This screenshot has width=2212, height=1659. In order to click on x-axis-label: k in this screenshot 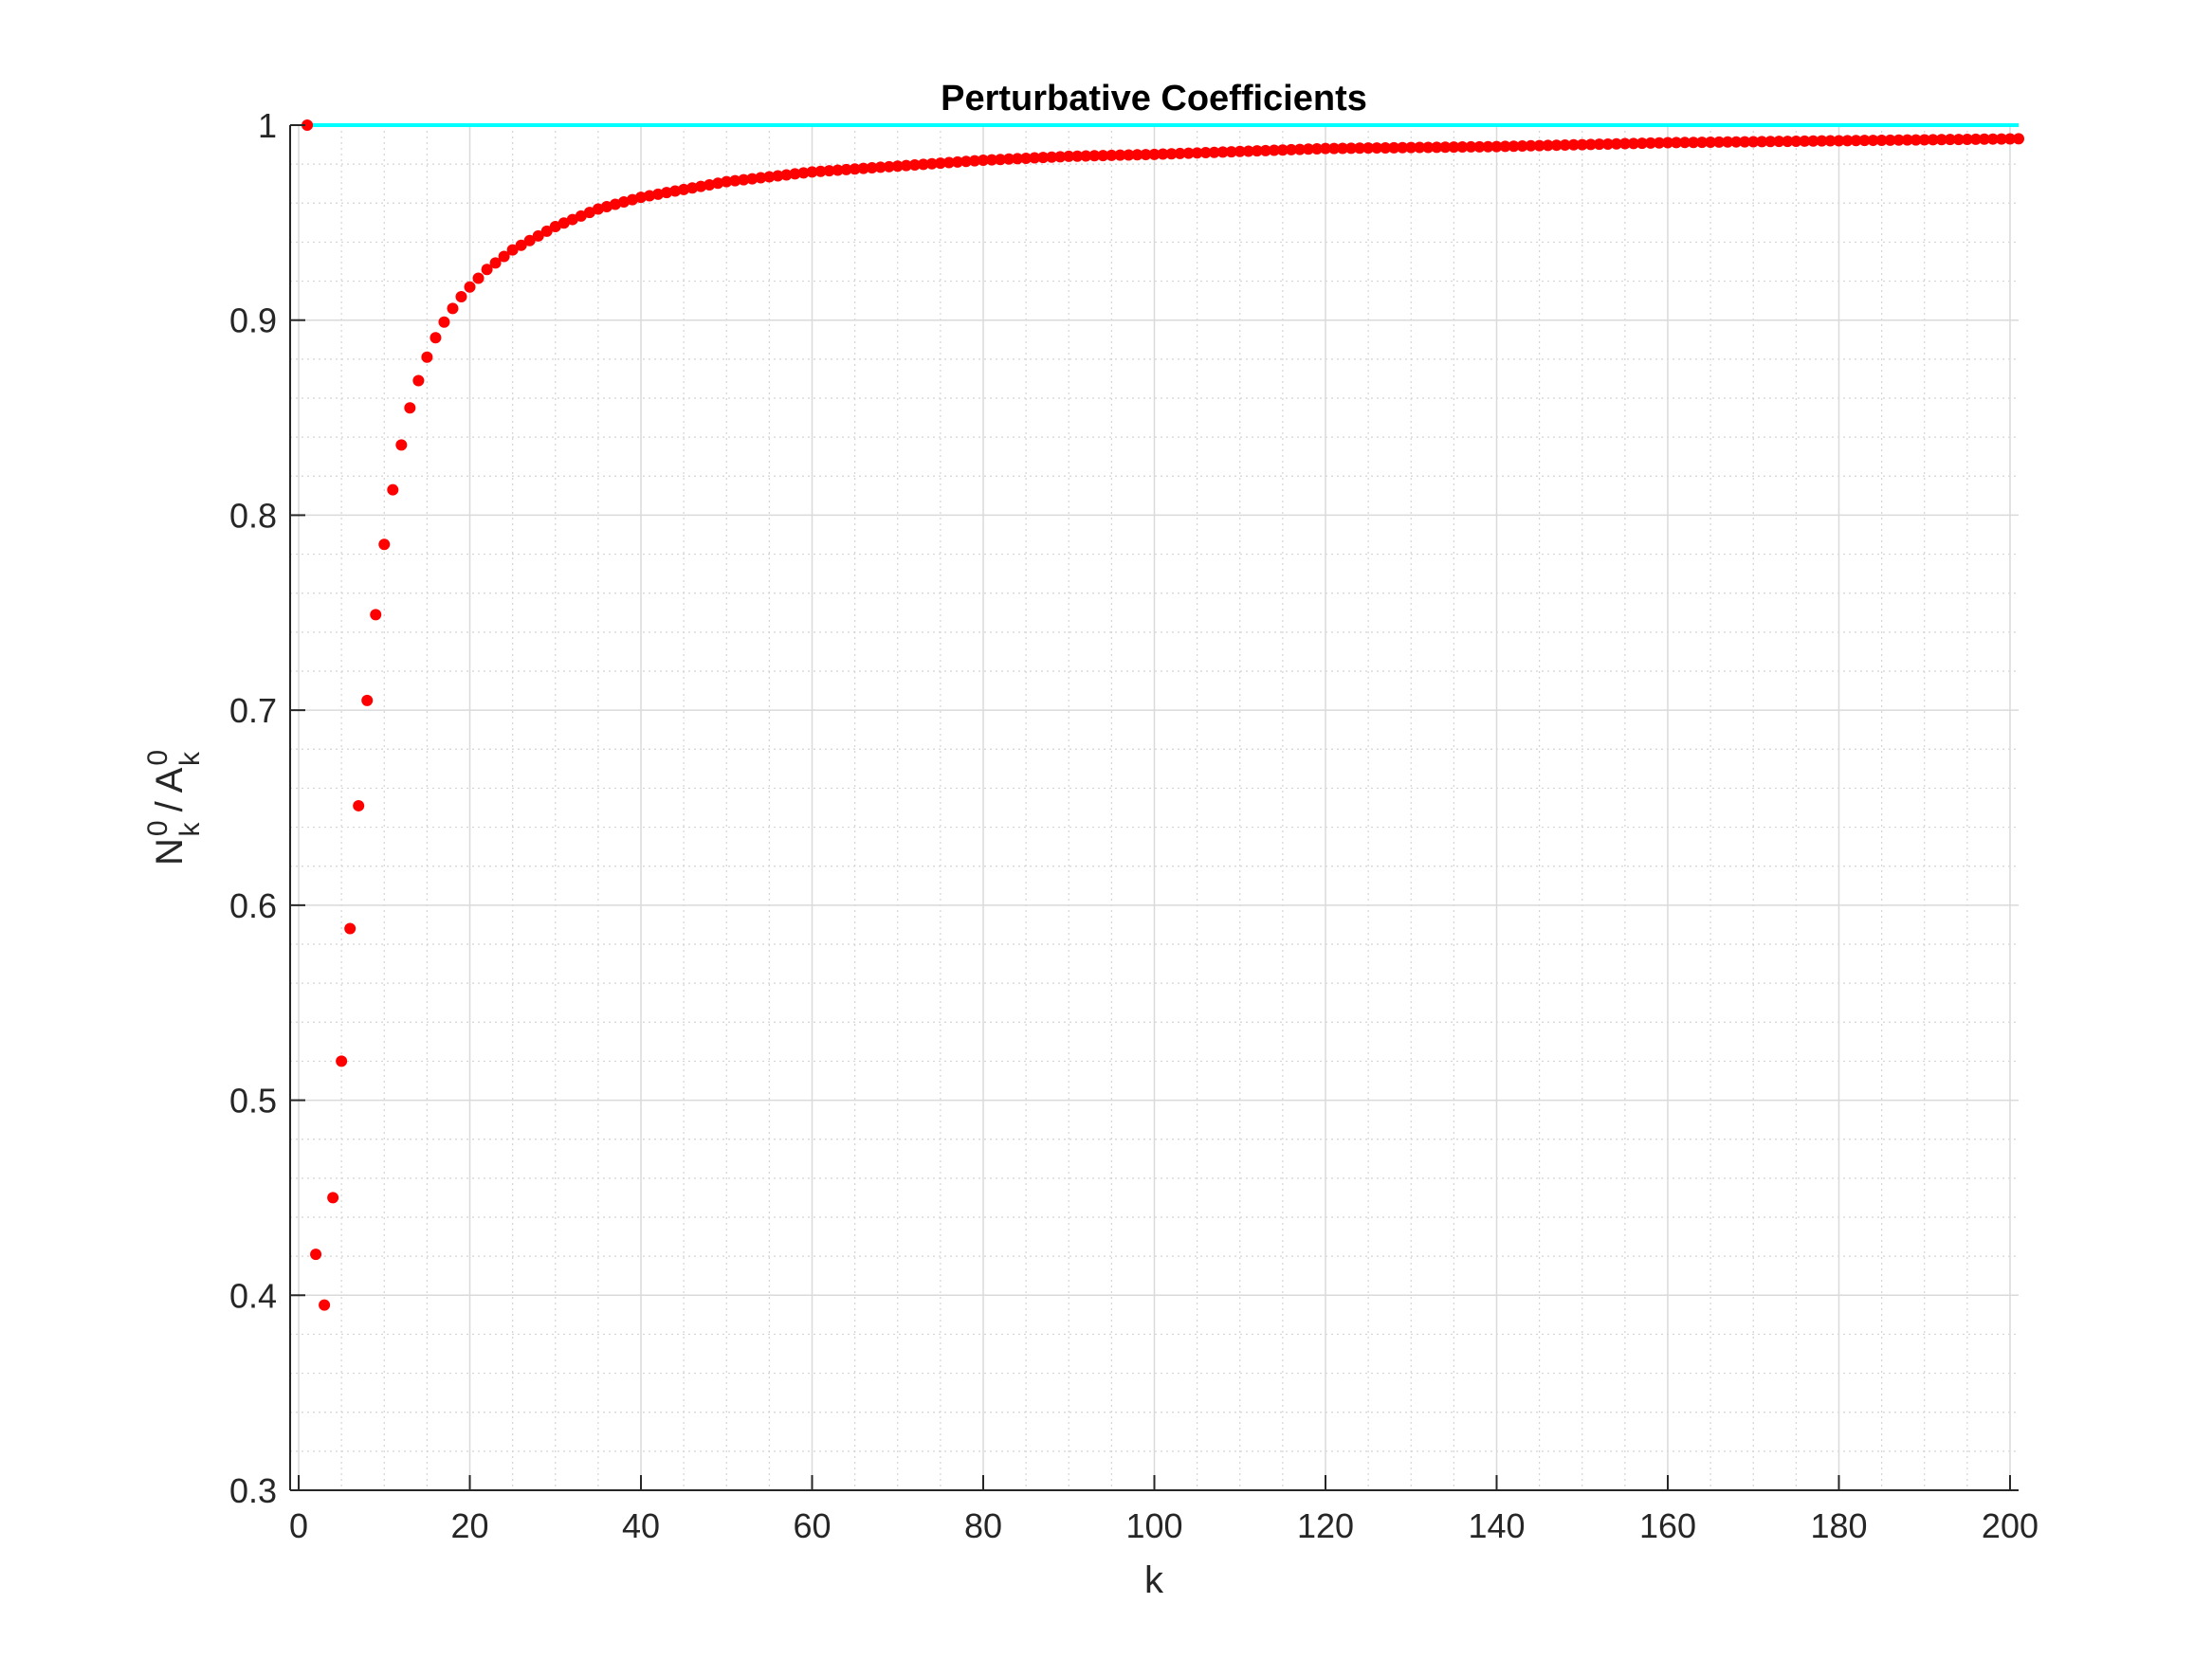, I will do `click(1154, 1580)`.